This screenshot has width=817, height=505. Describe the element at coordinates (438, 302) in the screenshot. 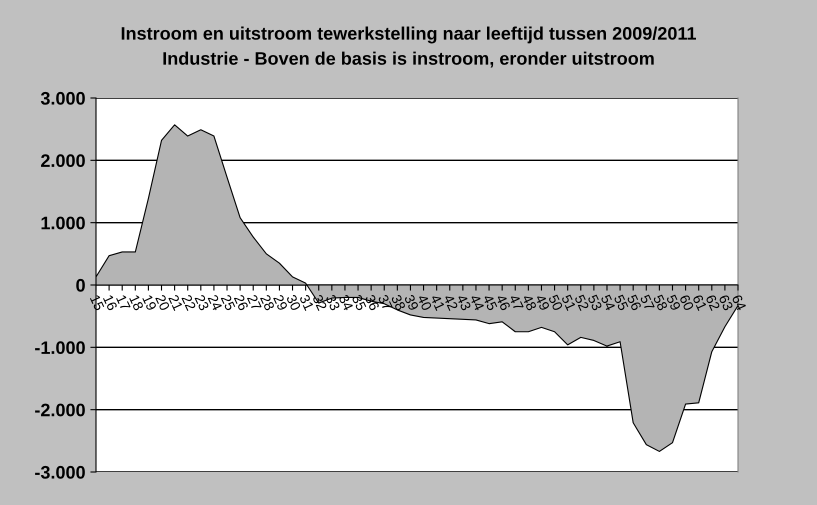

I see `x-tick-label: 41` at that location.